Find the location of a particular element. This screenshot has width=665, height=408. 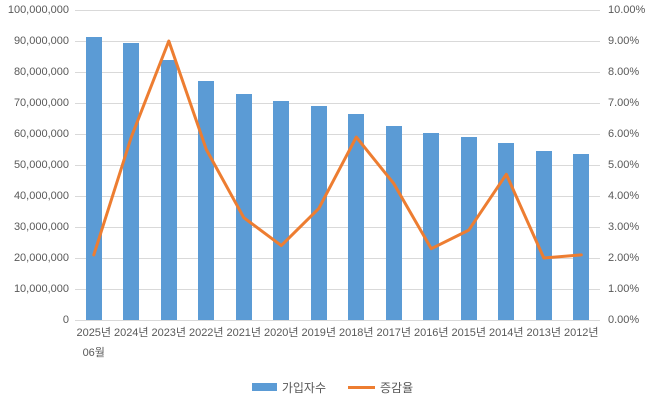

x-axis-tick-label: 2020년 is located at coordinates (281, 333).